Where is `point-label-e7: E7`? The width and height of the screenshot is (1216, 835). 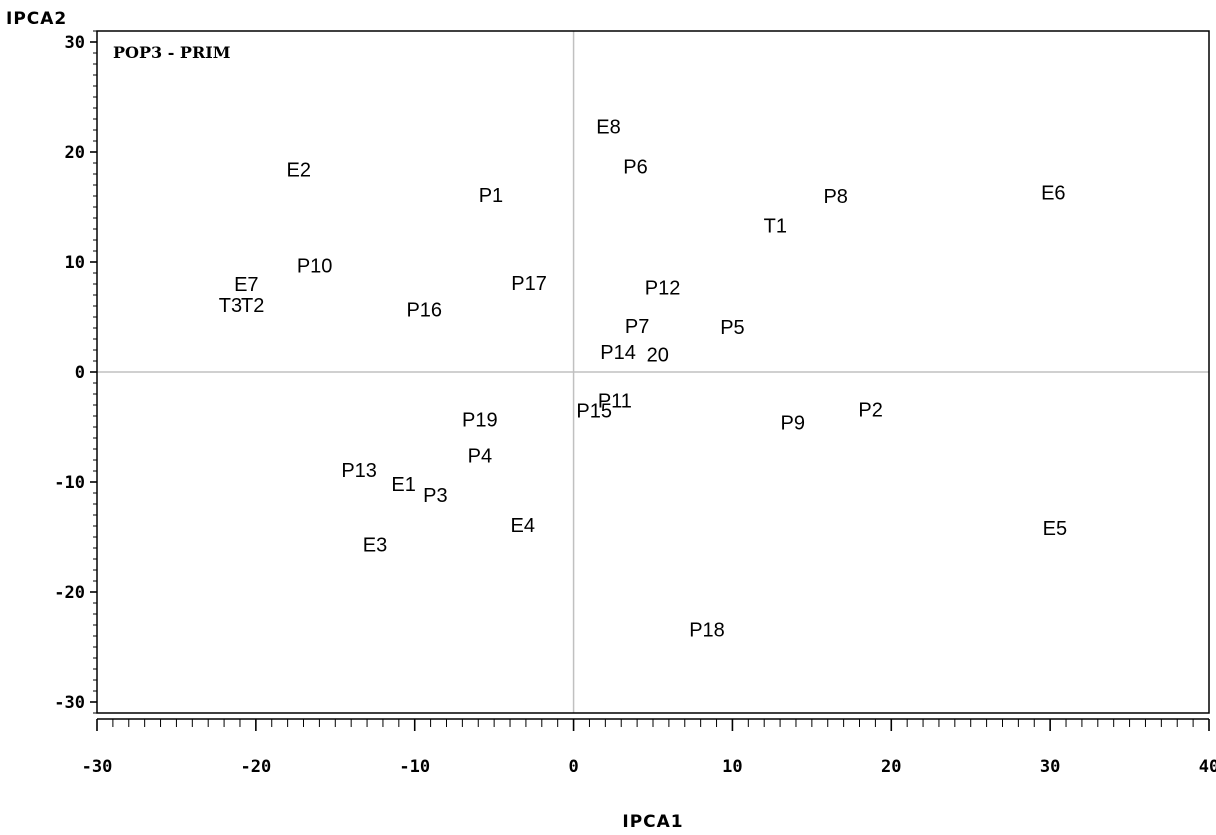 point-label-e7: E7 is located at coordinates (246, 285).